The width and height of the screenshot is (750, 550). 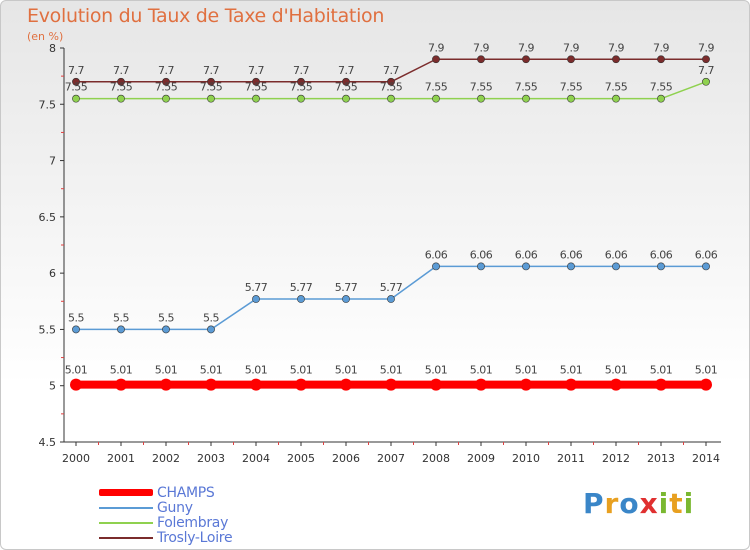 I want to click on x-tick-label: 2013, so click(x=661, y=458).